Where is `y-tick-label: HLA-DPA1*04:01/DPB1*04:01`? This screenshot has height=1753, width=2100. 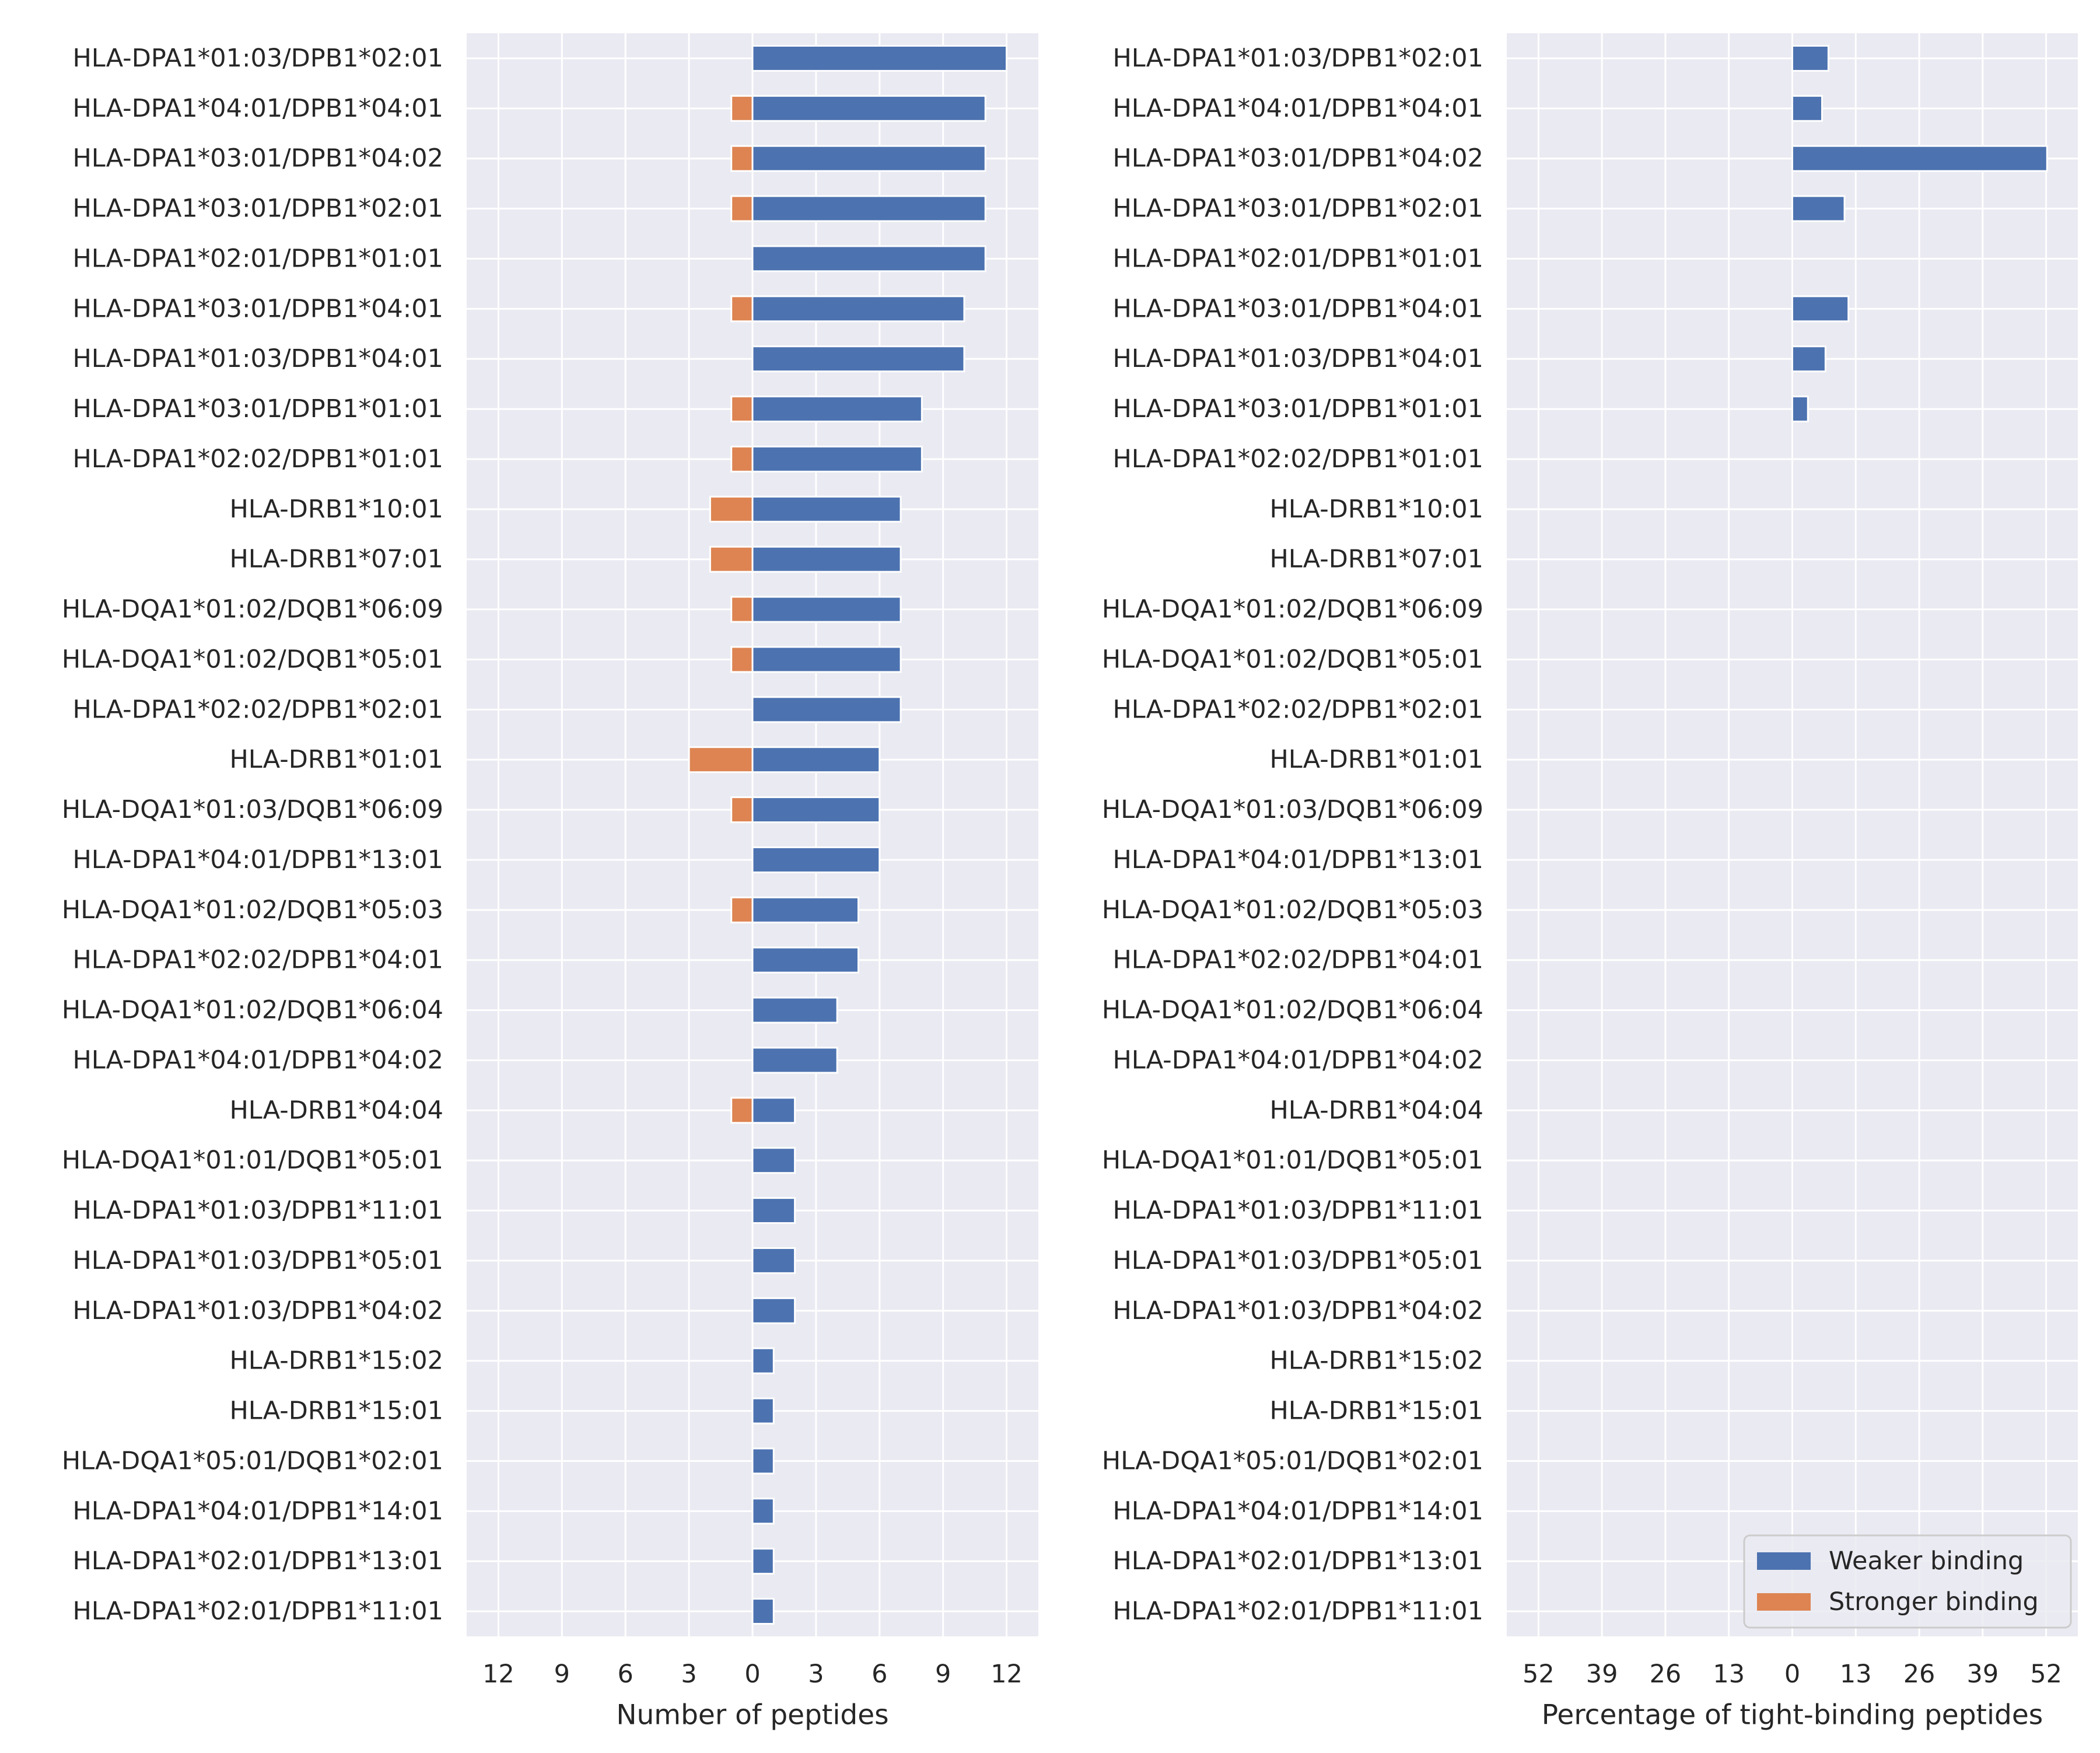 y-tick-label: HLA-DPA1*04:01/DPB1*04:01 is located at coordinates (257, 108).